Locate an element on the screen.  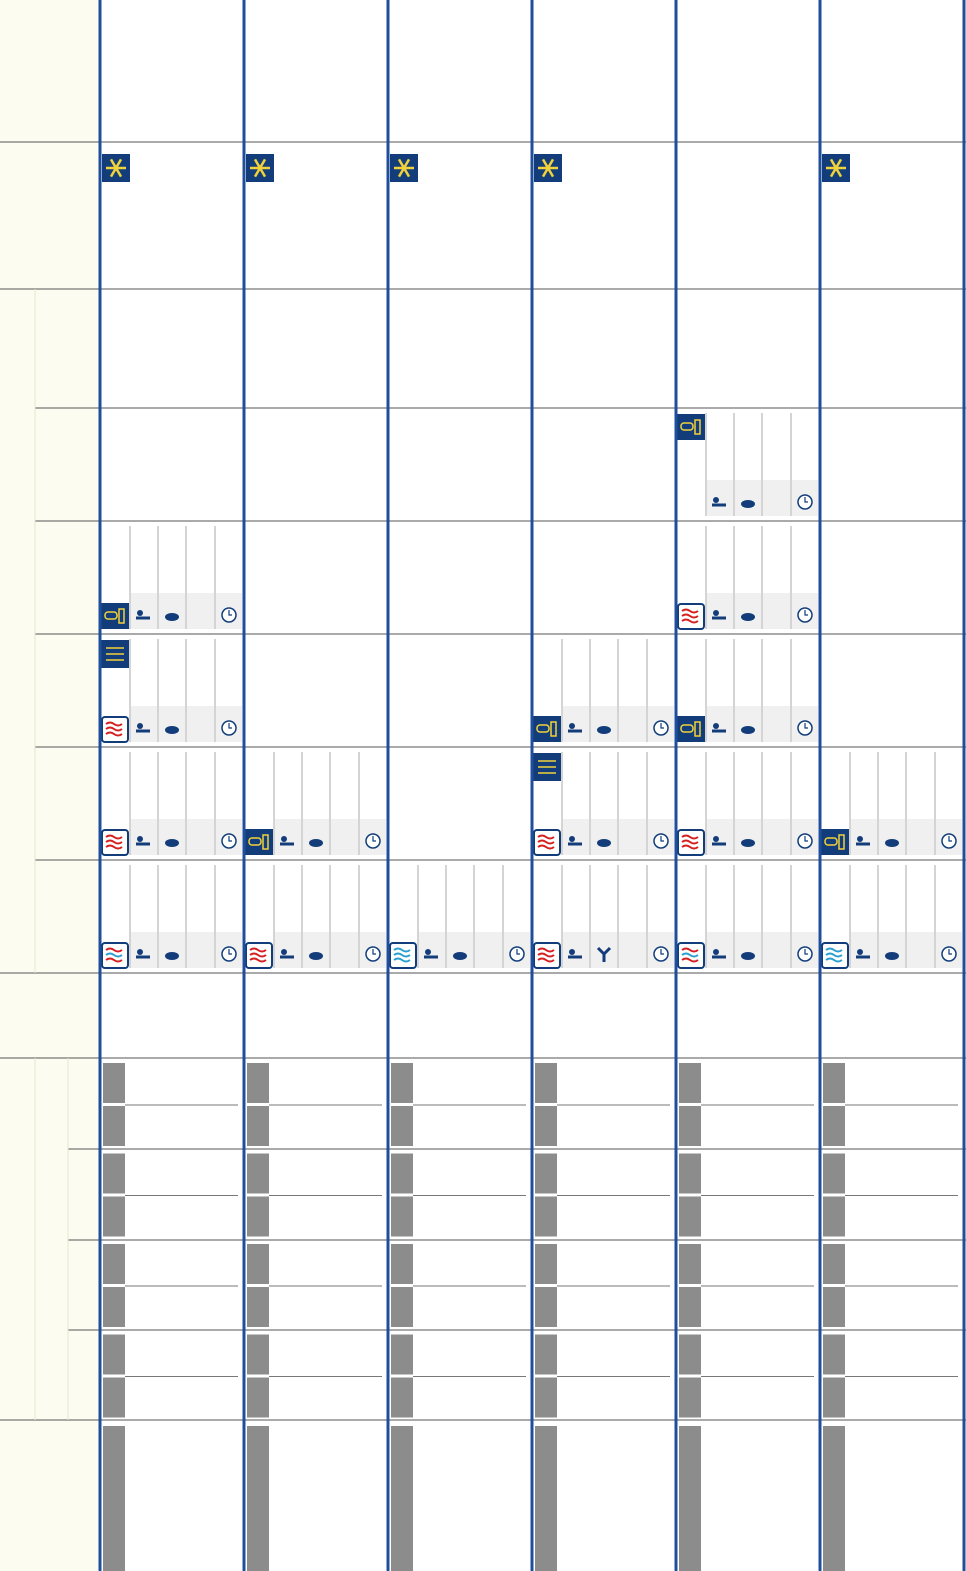
left-panel is located at coordinates (50, 785).